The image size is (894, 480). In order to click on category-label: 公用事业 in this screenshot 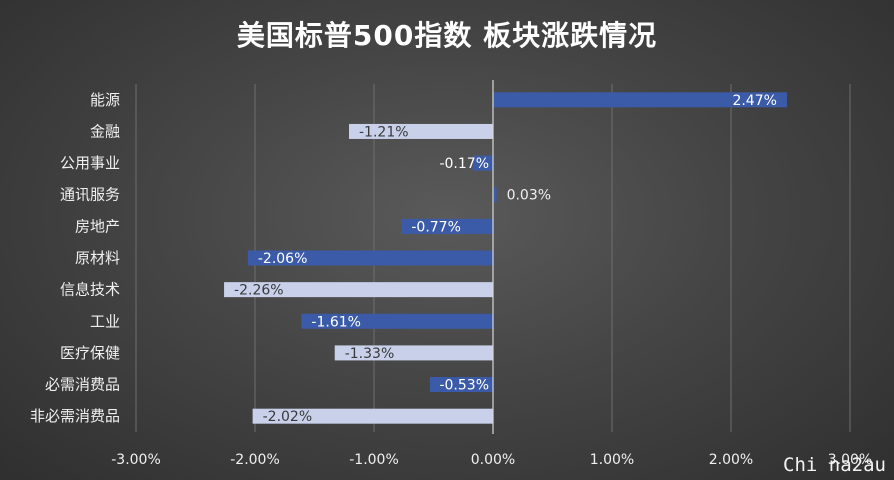, I will do `click(90, 163)`.